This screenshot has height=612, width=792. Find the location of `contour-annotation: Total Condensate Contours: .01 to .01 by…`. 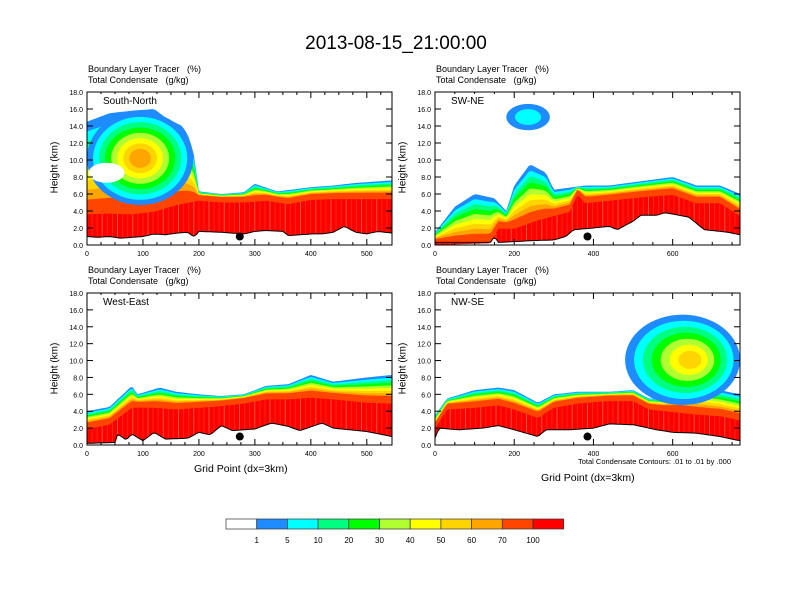

contour-annotation: Total Condensate Contours: .01 to .01 by… is located at coordinates (655, 461).